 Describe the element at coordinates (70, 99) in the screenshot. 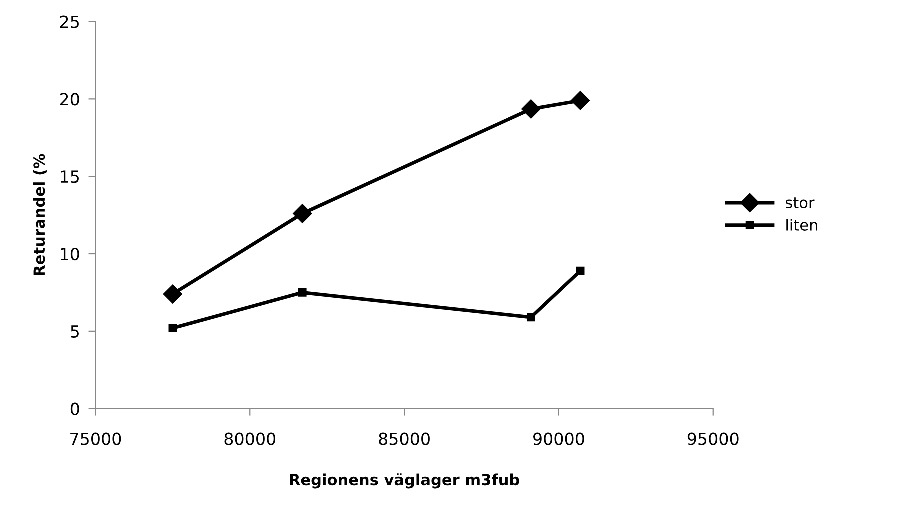

I see `y-tick-label: 20` at that location.